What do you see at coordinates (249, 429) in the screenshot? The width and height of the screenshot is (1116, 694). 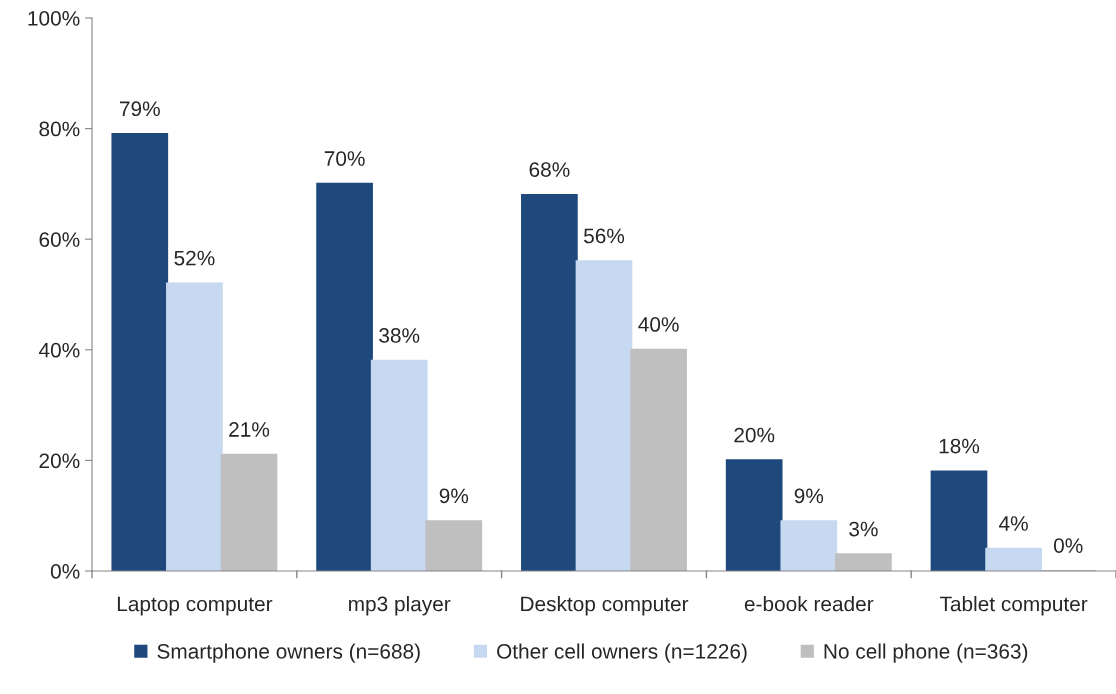 I see `data-label: 21%` at bounding box center [249, 429].